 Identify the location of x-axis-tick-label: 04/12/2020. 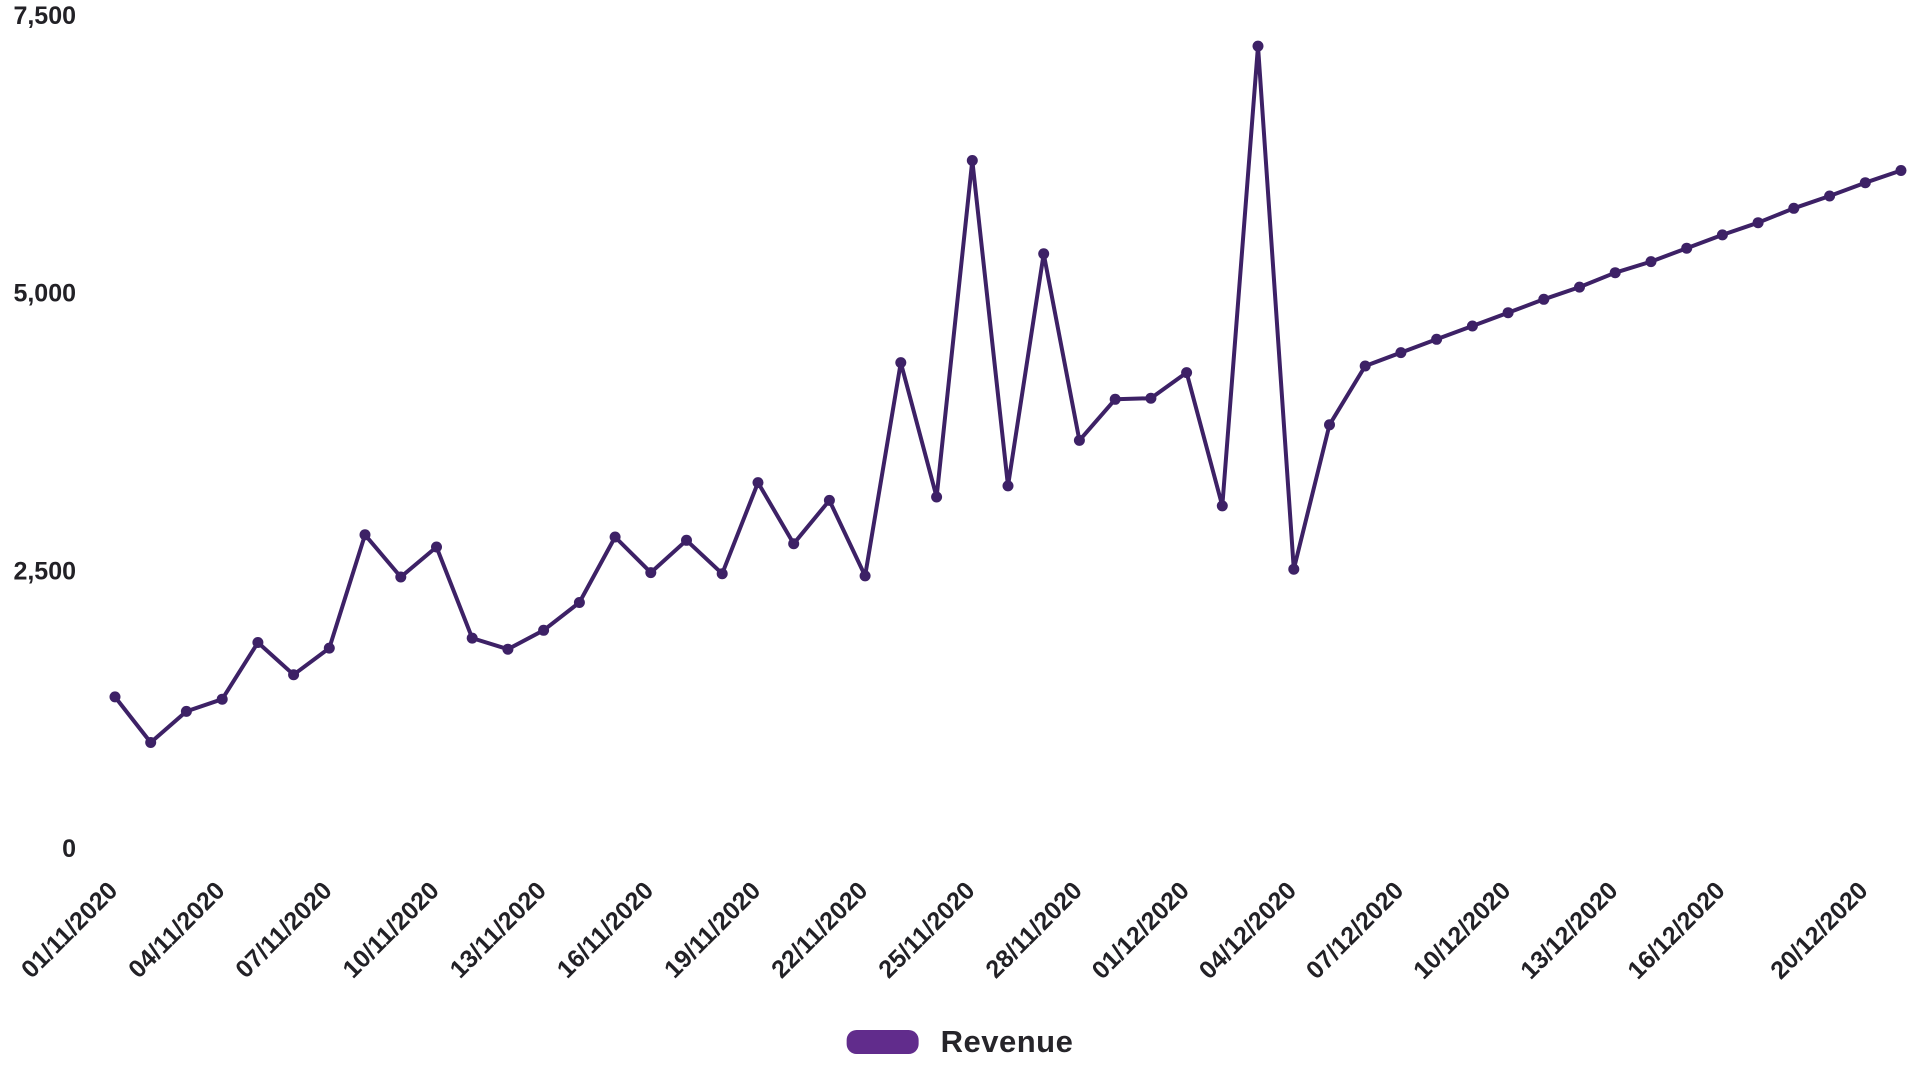
(1248, 930).